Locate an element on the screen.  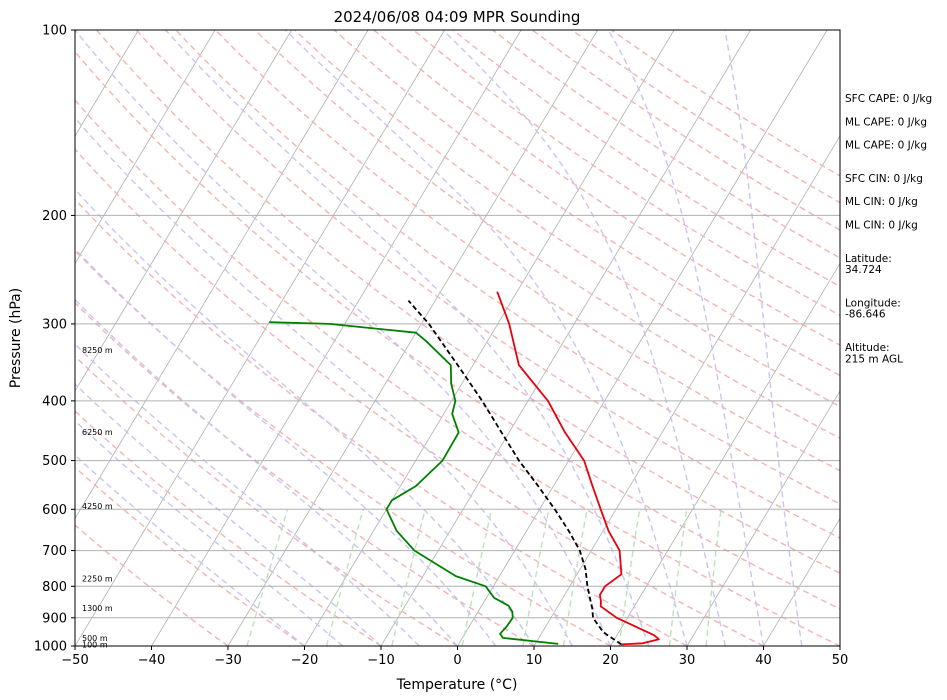
y-tick-label: 1000 is located at coordinates (50, 647).